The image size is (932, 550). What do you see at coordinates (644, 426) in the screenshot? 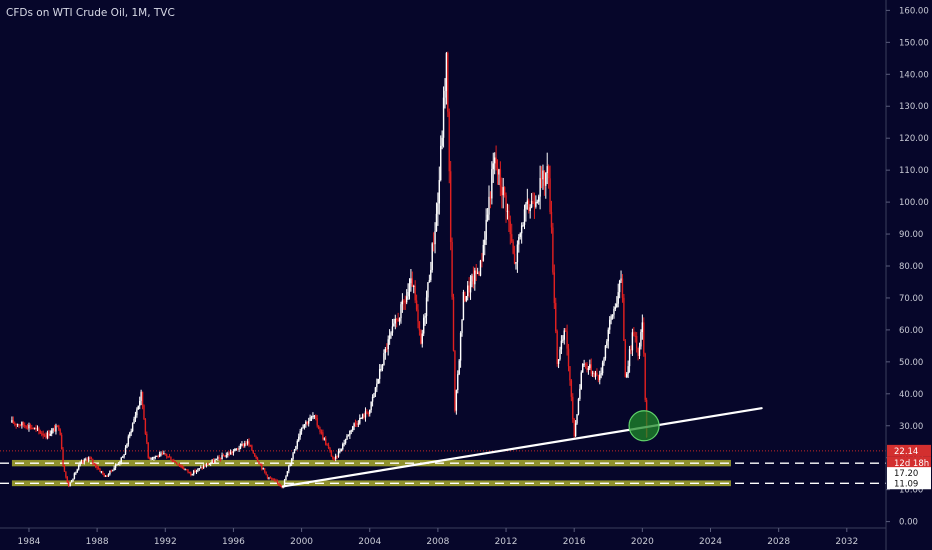
I see `highlight-circle` at bounding box center [644, 426].